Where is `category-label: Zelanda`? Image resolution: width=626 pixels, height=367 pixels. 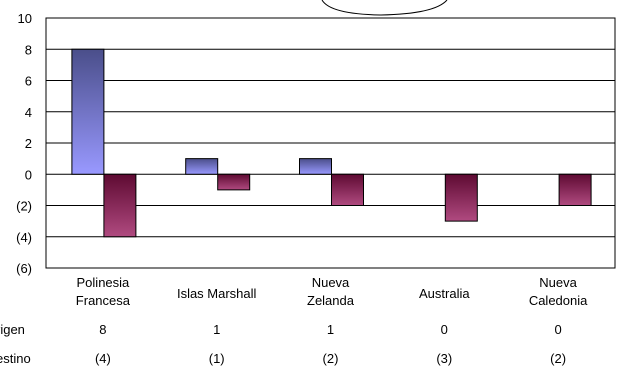 category-label: Zelanda is located at coordinates (331, 300).